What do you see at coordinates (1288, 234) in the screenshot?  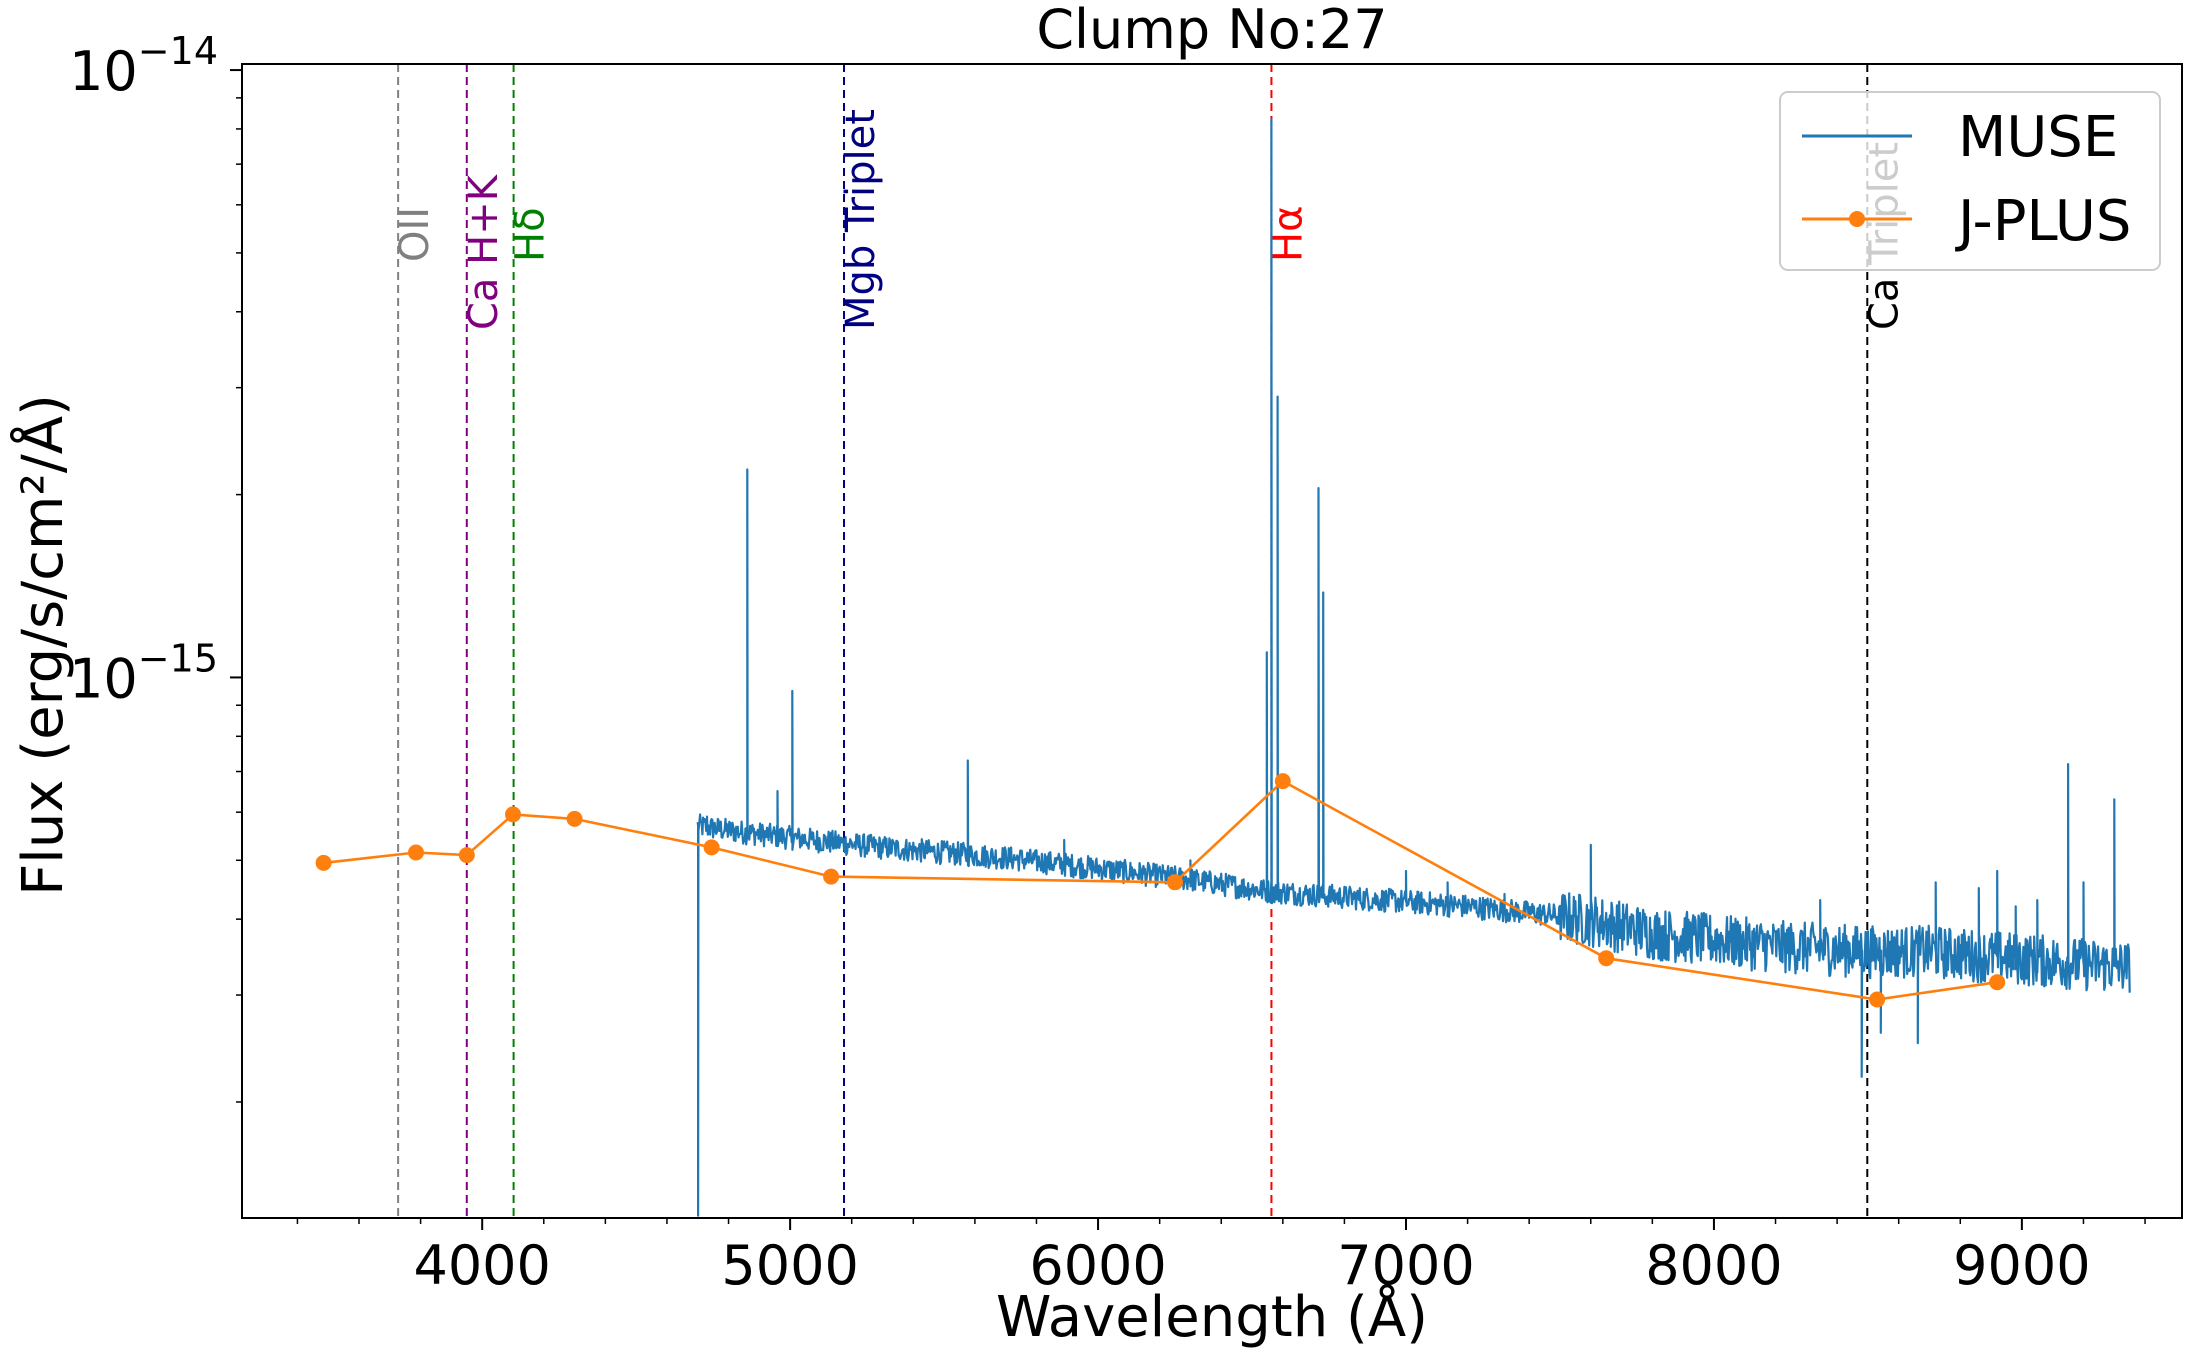 I see `line-marker-label: Hα` at bounding box center [1288, 234].